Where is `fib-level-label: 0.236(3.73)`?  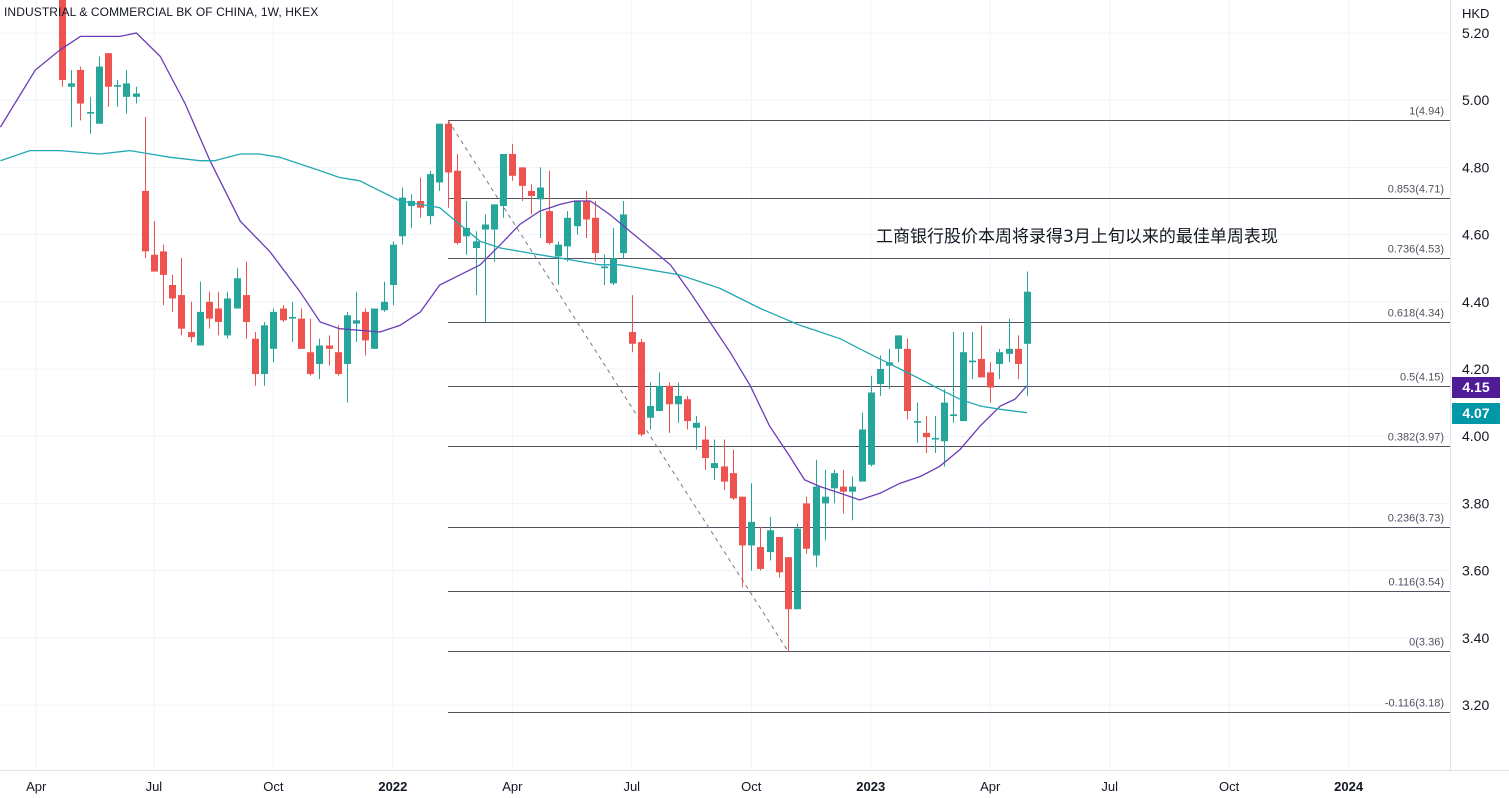 fib-level-label: 0.236(3.73) is located at coordinates (1416, 519).